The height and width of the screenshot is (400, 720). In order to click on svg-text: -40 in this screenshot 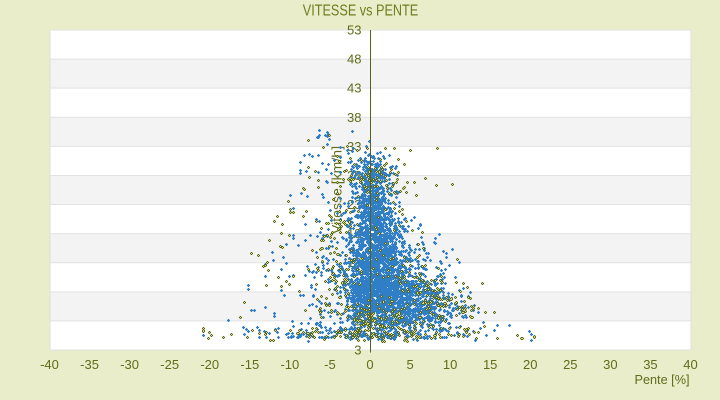, I will do `click(49, 364)`.